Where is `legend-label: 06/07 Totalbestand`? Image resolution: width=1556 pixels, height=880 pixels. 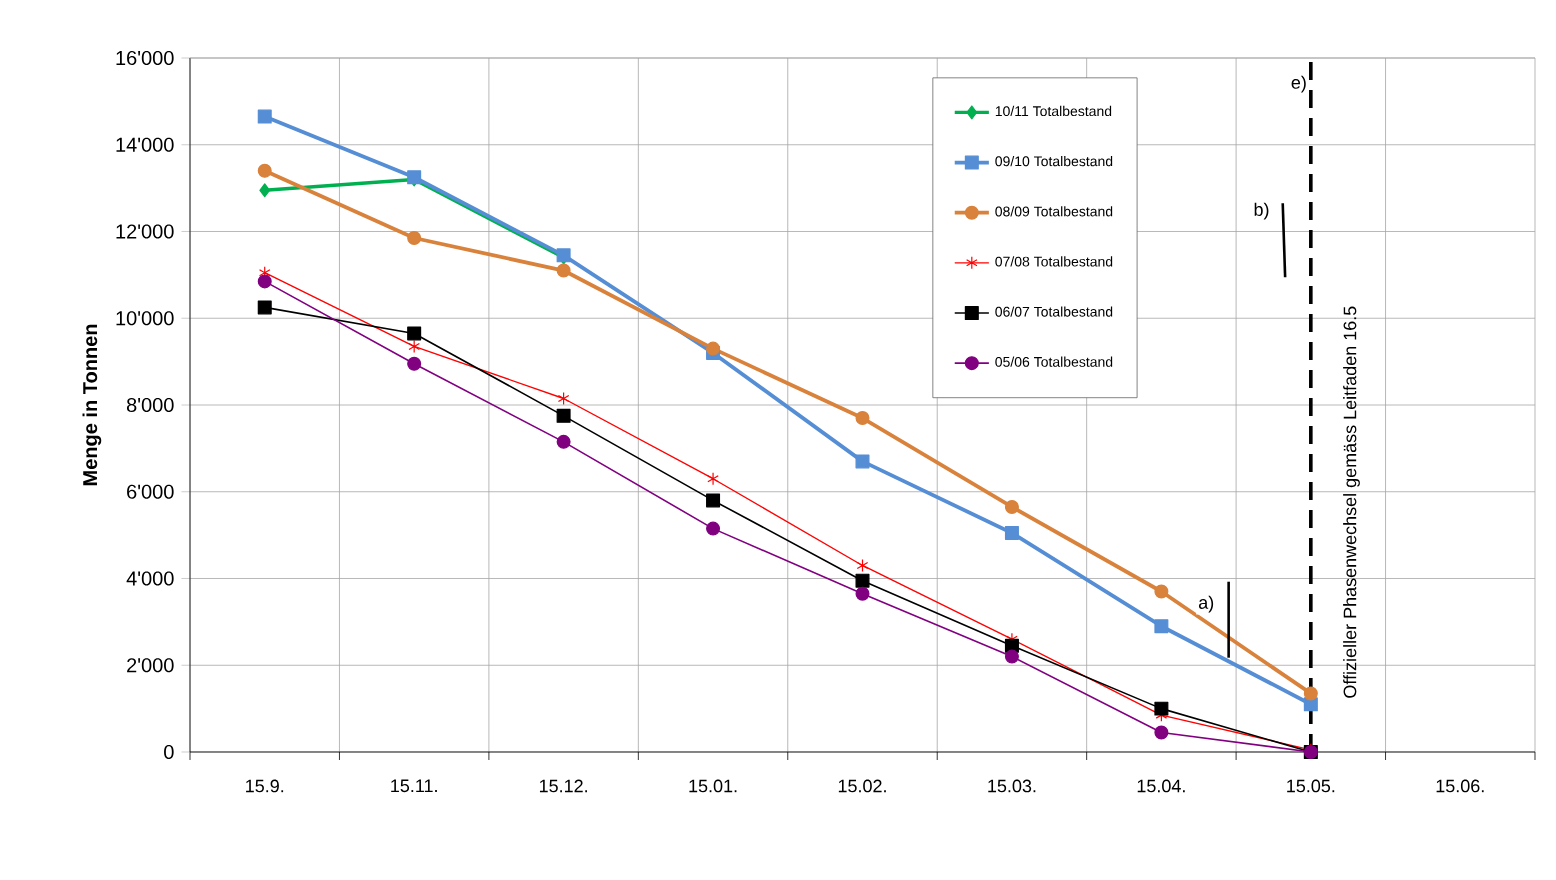
legend-label: 06/07 Totalbestand is located at coordinates (1054, 311).